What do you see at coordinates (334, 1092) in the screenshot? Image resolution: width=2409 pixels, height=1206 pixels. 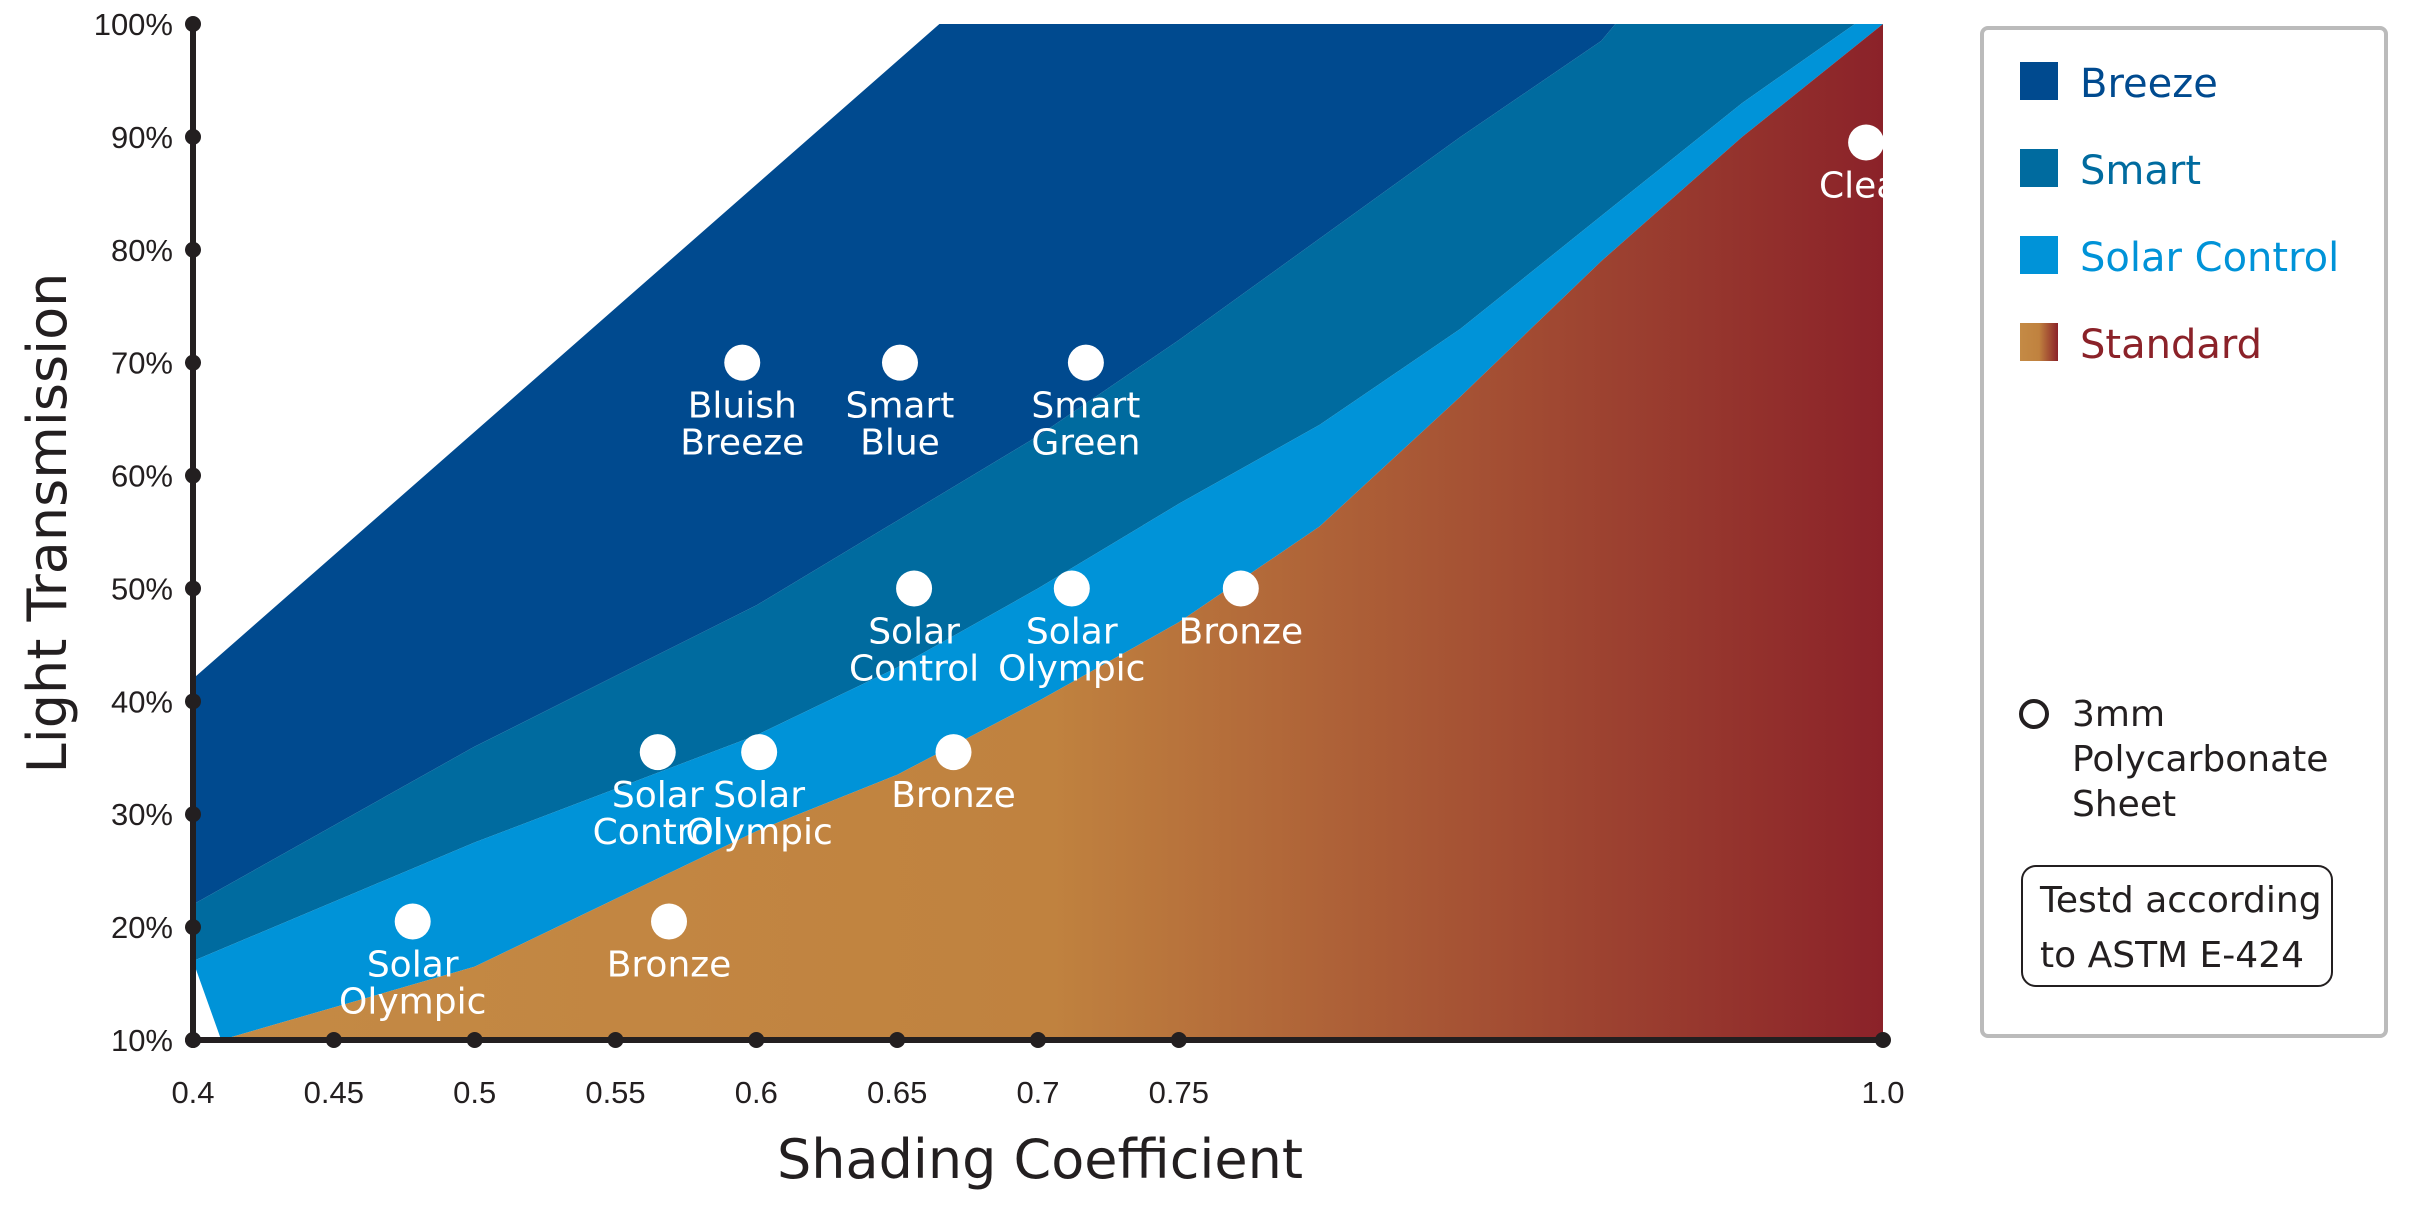 I see `x-tick-label: 0.45` at bounding box center [334, 1092].